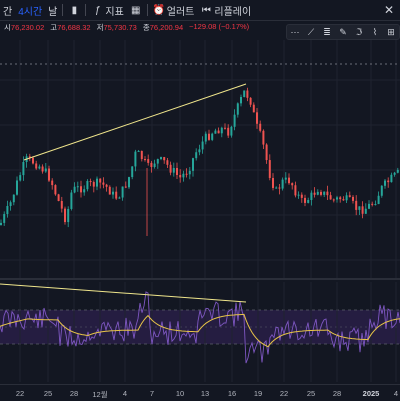  I want to click on time-tick-label: 7, so click(152, 393).